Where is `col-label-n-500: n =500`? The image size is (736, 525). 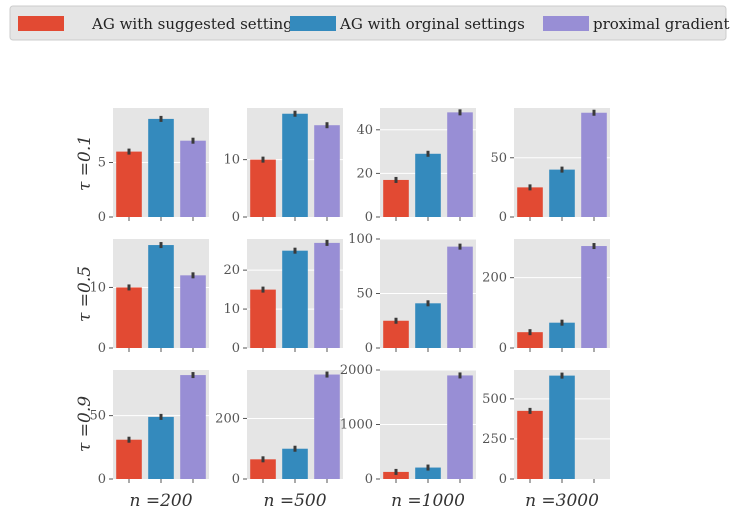 col-label-n-500: n =500 is located at coordinates (294, 501).